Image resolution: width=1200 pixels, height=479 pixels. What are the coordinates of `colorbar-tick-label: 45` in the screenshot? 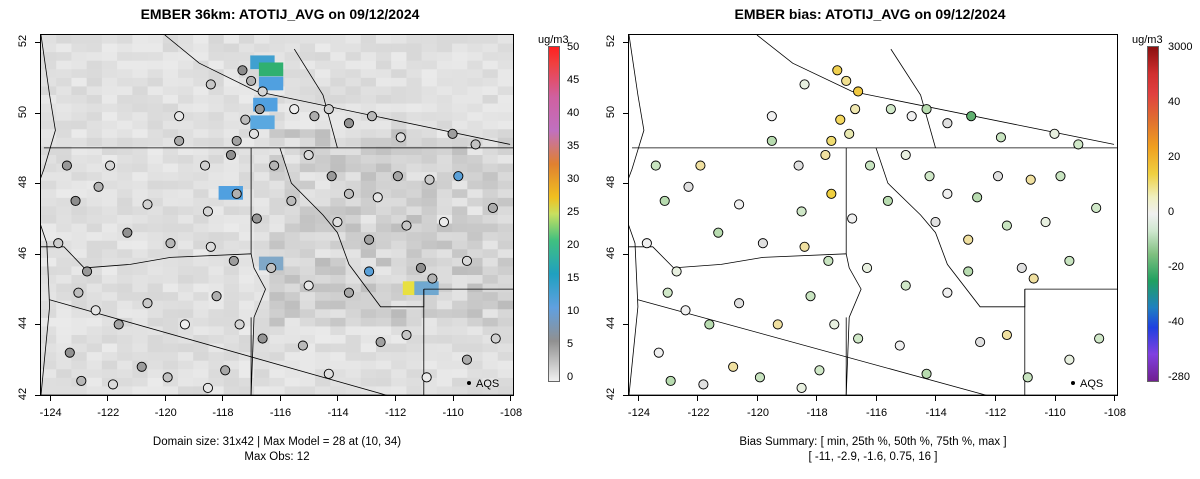 It's located at (573, 80).